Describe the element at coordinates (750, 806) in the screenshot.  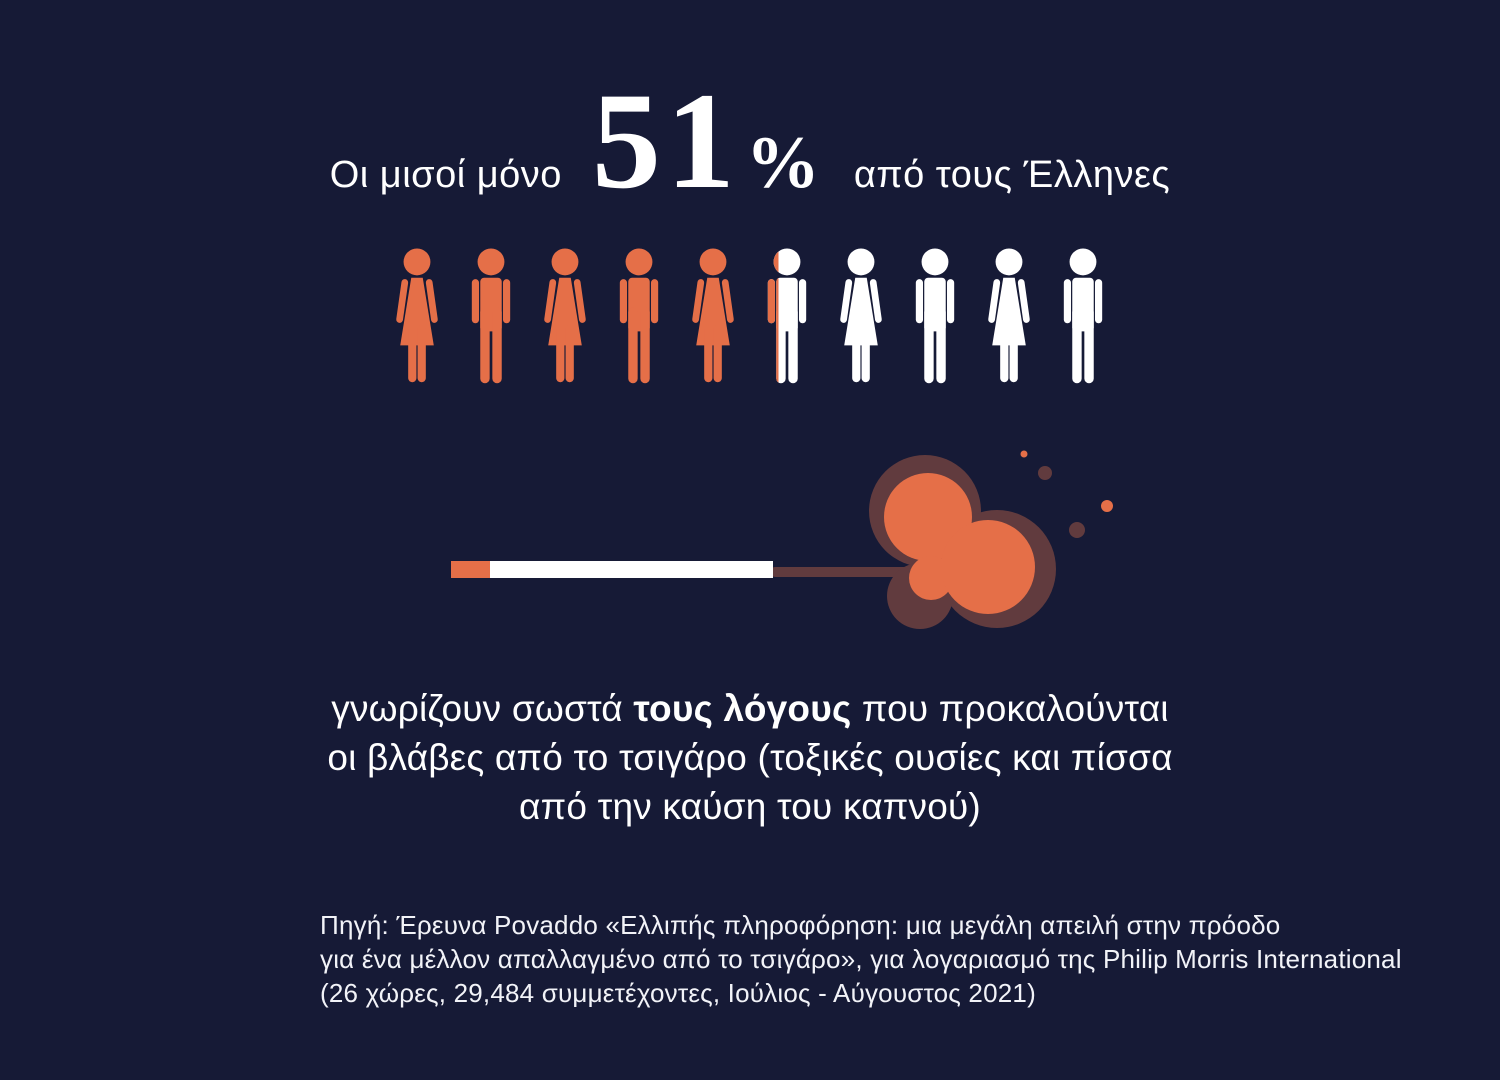
I see `description-line3: από την καύση του καπνού)` at that location.